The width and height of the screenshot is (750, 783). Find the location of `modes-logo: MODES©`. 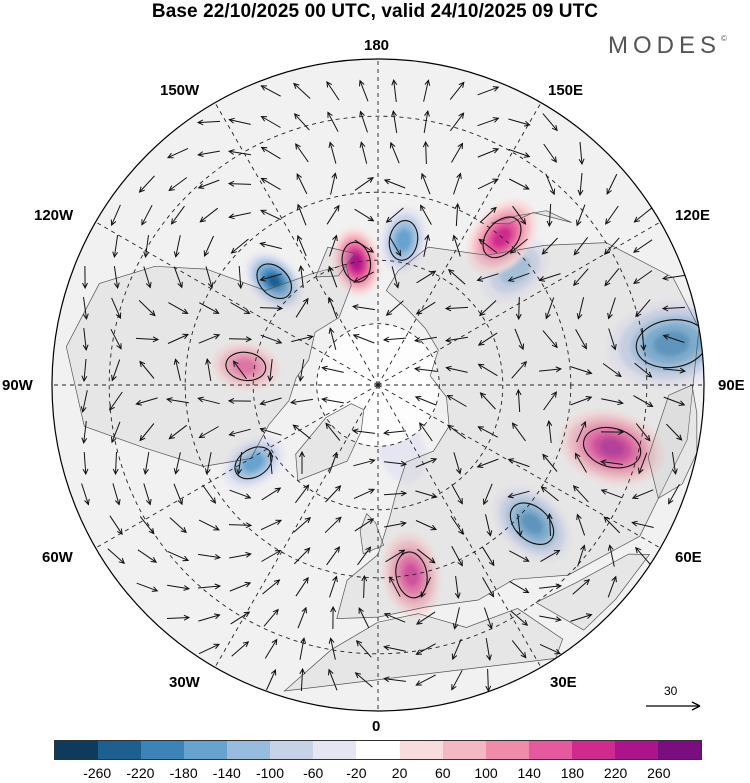

modes-logo: MODES© is located at coordinates (667, 46).